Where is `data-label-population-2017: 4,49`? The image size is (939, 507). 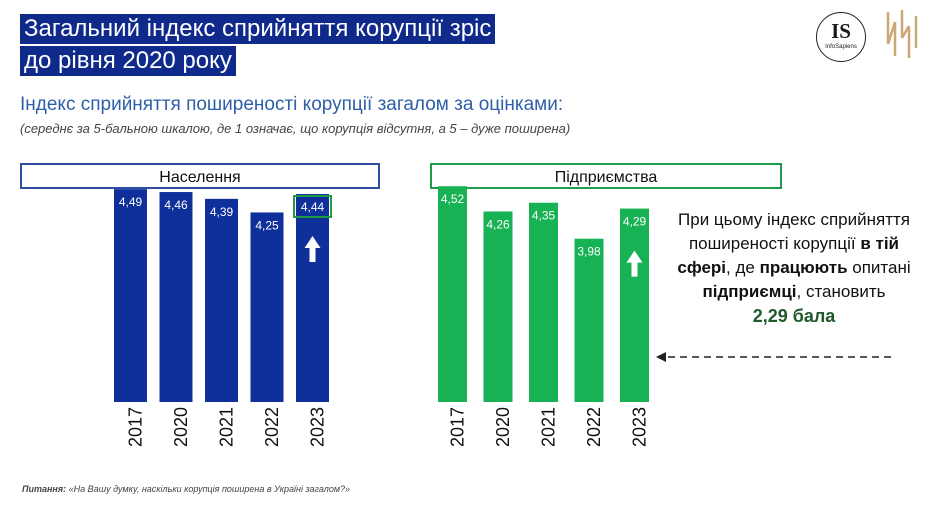
data-label-population-2017: 4,49 is located at coordinates (131, 202).